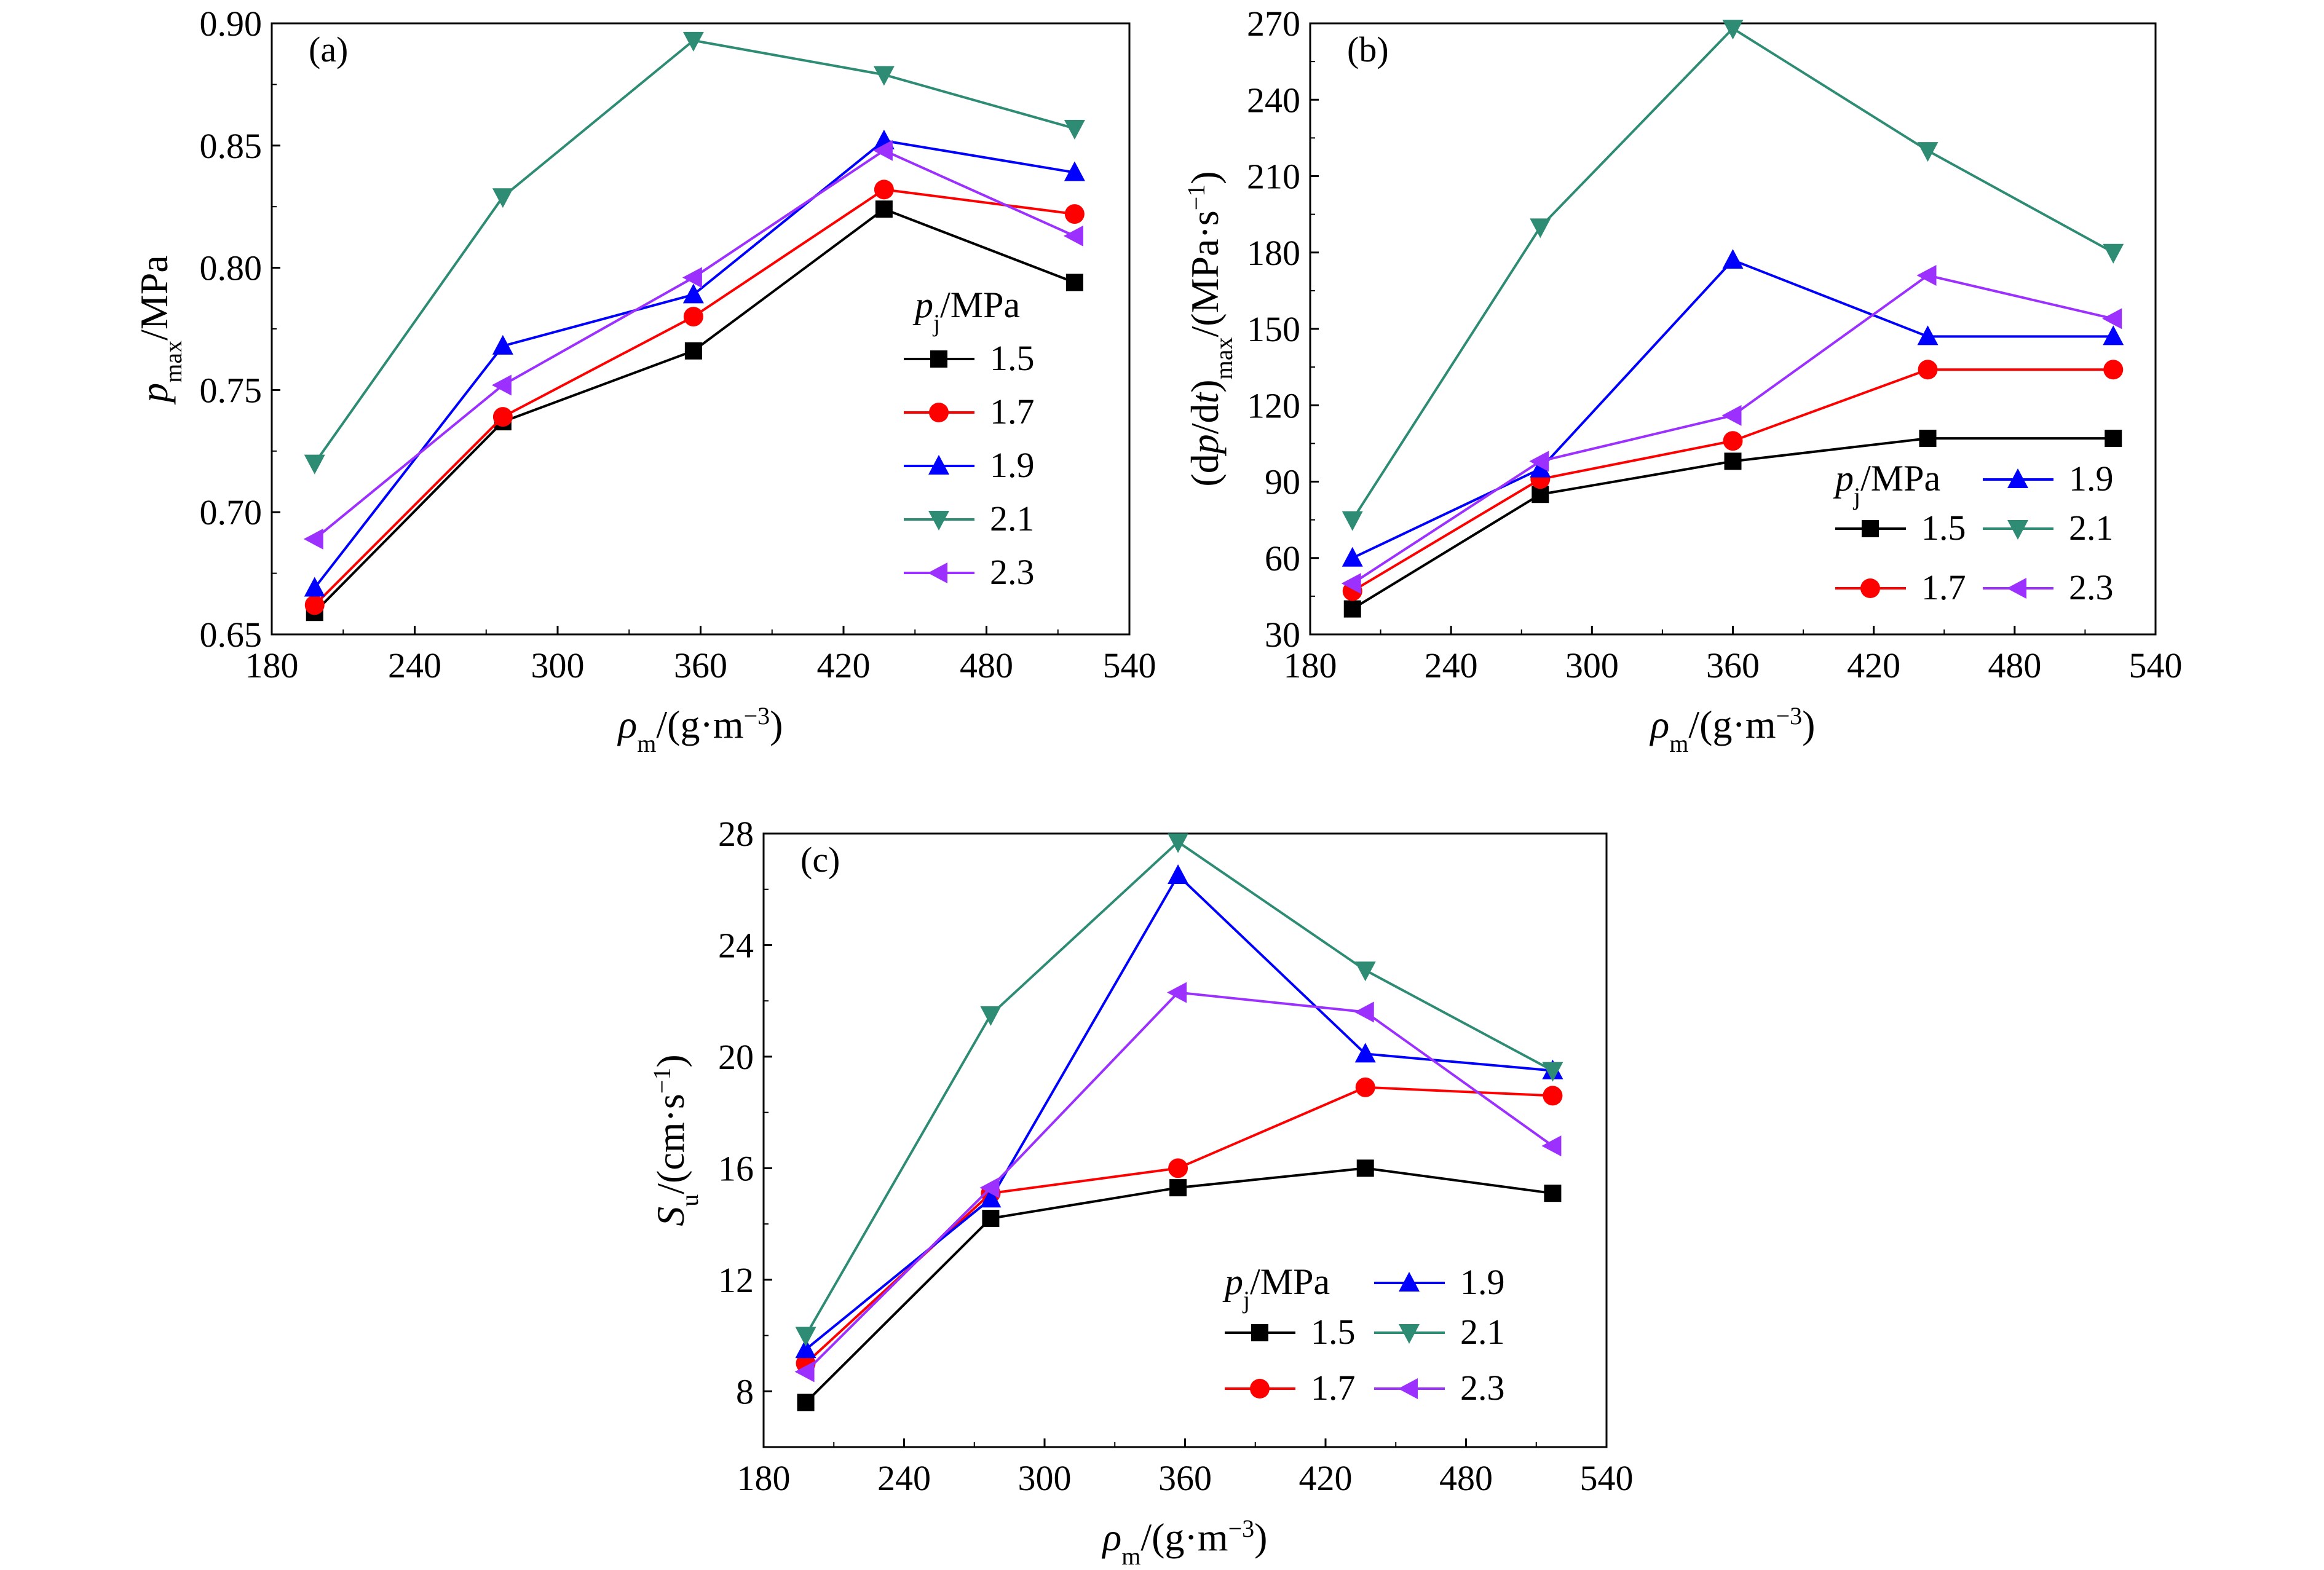 Image resolution: width=2324 pixels, height=1570 pixels. I want to click on legend-label-1.5: 1.5, so click(1943, 528).